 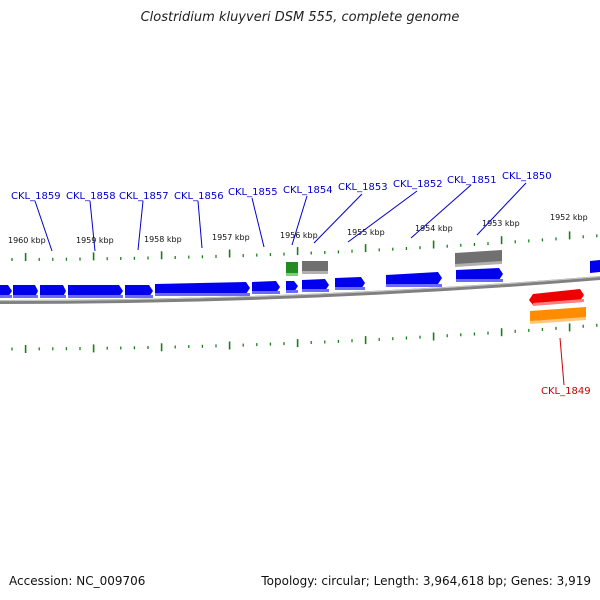 I want to click on gene-label-ckl-1858: CKL_1858, so click(x=91, y=196).